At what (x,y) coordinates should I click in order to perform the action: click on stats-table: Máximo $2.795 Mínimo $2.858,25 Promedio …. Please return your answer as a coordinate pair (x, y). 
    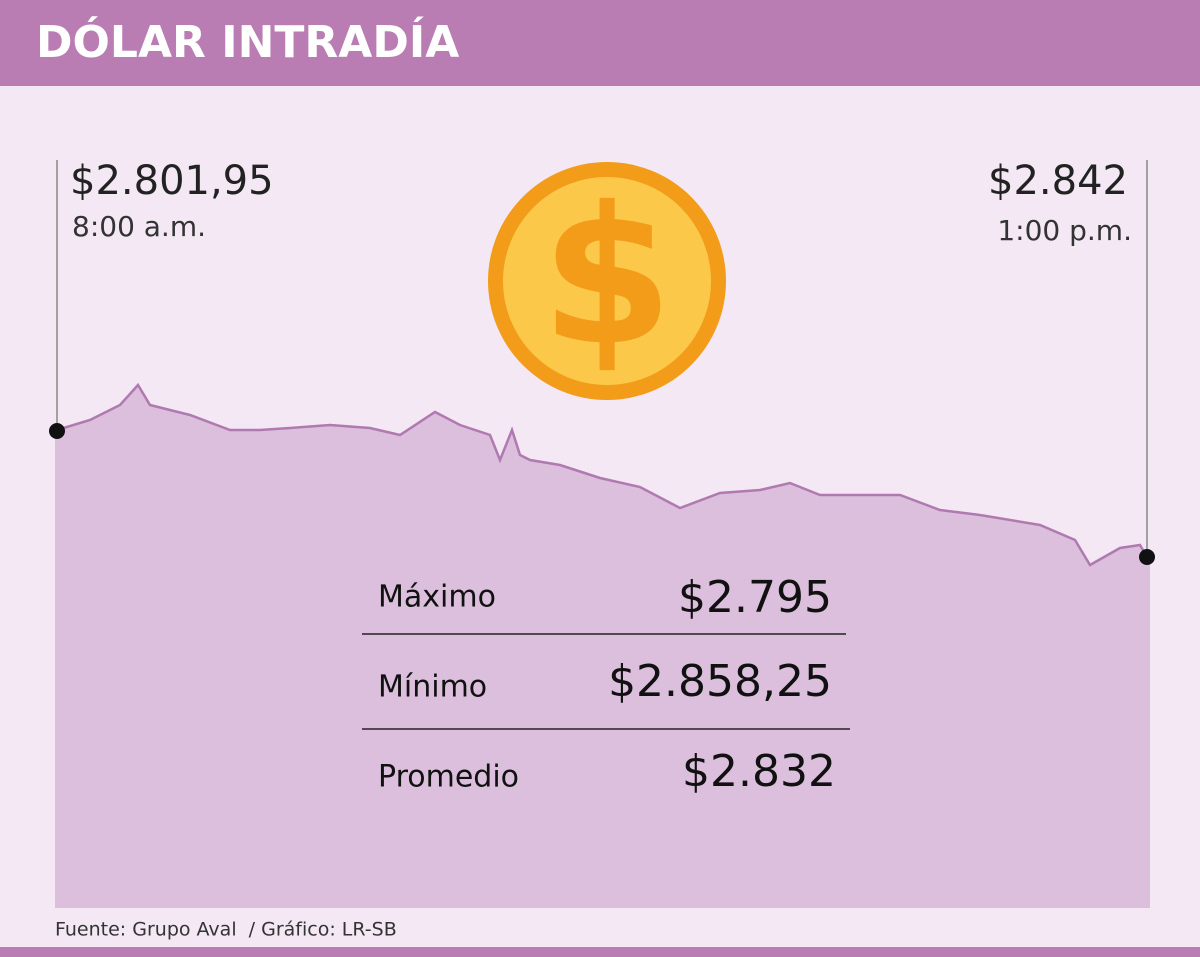
    Looking at the image, I should click on (606, 684).